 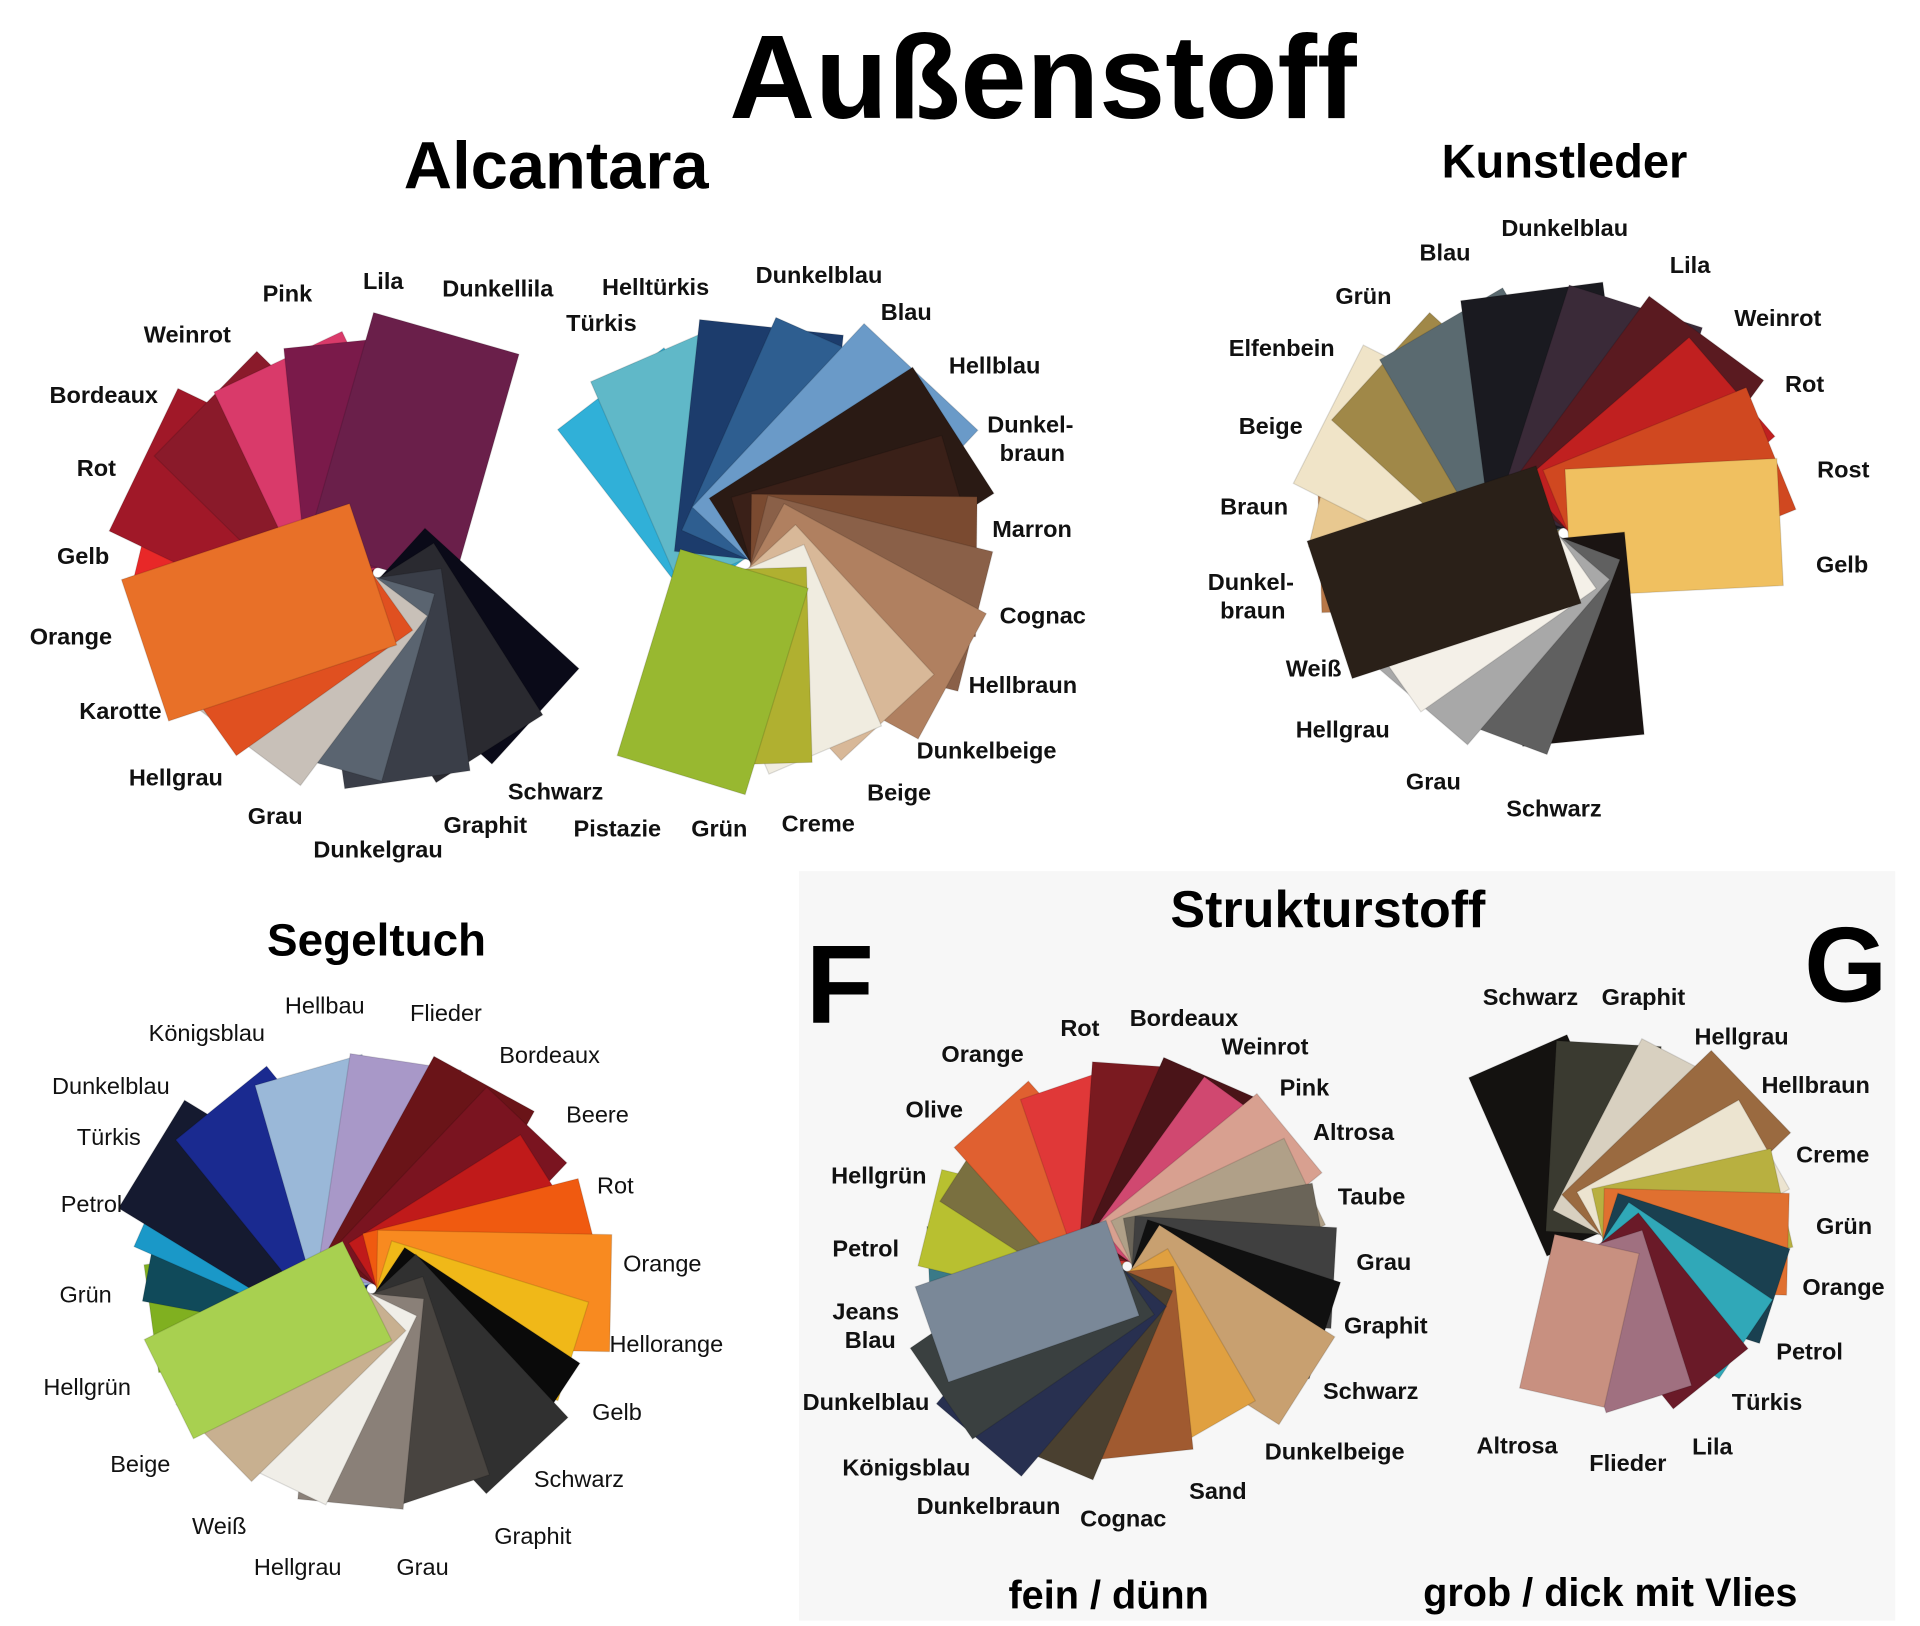 What do you see at coordinates (1328, 910) in the screenshot?
I see `strukturstoff-heading: Strukturstoff` at bounding box center [1328, 910].